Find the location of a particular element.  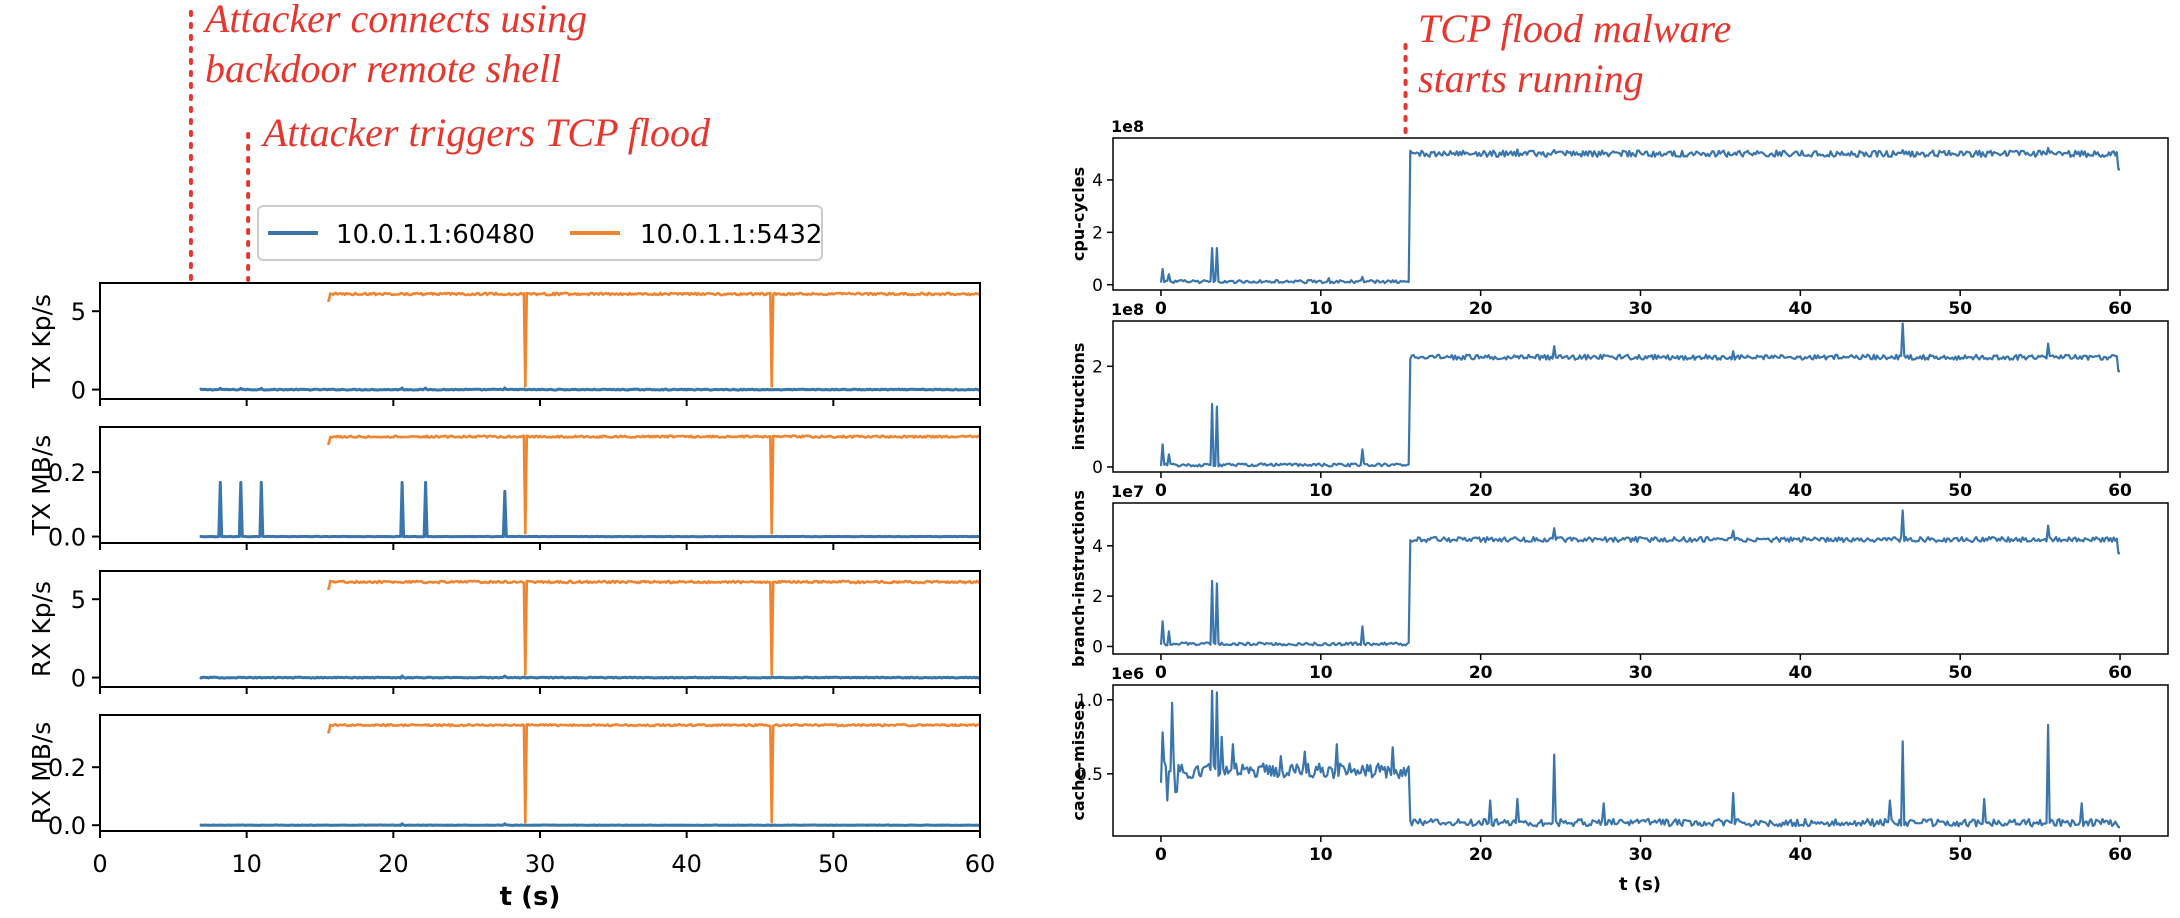

annotation-malware-starts-1: TCP flood malware is located at coordinates (1574, 28).